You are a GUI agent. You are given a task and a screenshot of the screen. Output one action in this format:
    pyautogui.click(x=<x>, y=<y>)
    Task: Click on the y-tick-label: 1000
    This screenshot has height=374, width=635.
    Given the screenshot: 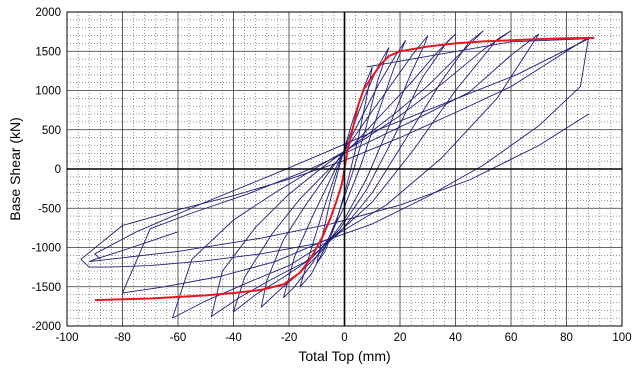 What is the action you would take?
    pyautogui.click(x=48, y=92)
    